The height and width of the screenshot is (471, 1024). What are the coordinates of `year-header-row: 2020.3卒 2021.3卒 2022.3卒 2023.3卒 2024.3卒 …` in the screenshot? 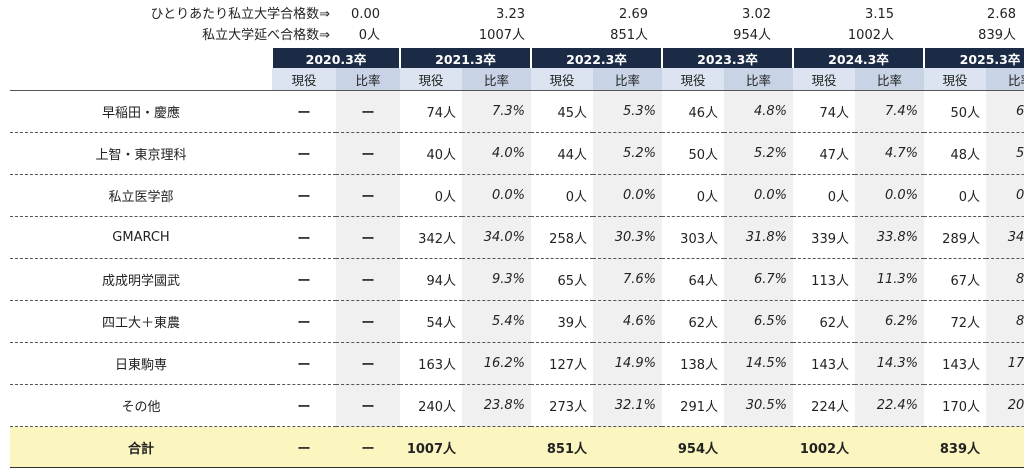 It's located at (517, 58).